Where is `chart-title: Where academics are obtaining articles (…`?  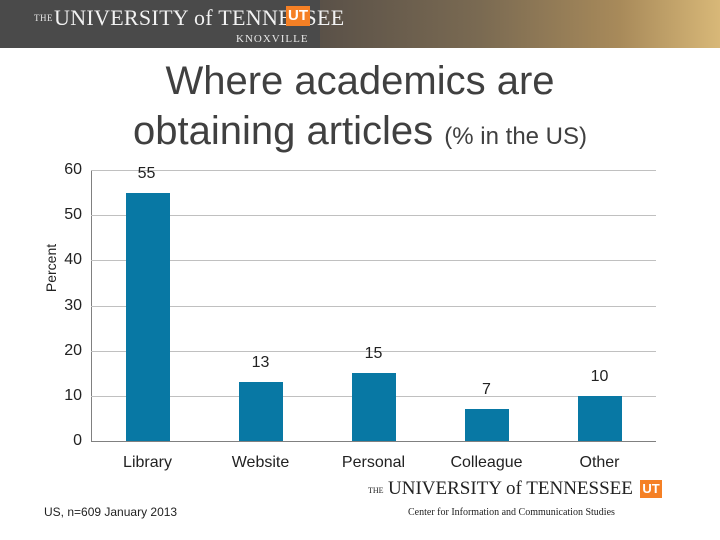
chart-title: Where academics are obtaining articles (… is located at coordinates (360, 109).